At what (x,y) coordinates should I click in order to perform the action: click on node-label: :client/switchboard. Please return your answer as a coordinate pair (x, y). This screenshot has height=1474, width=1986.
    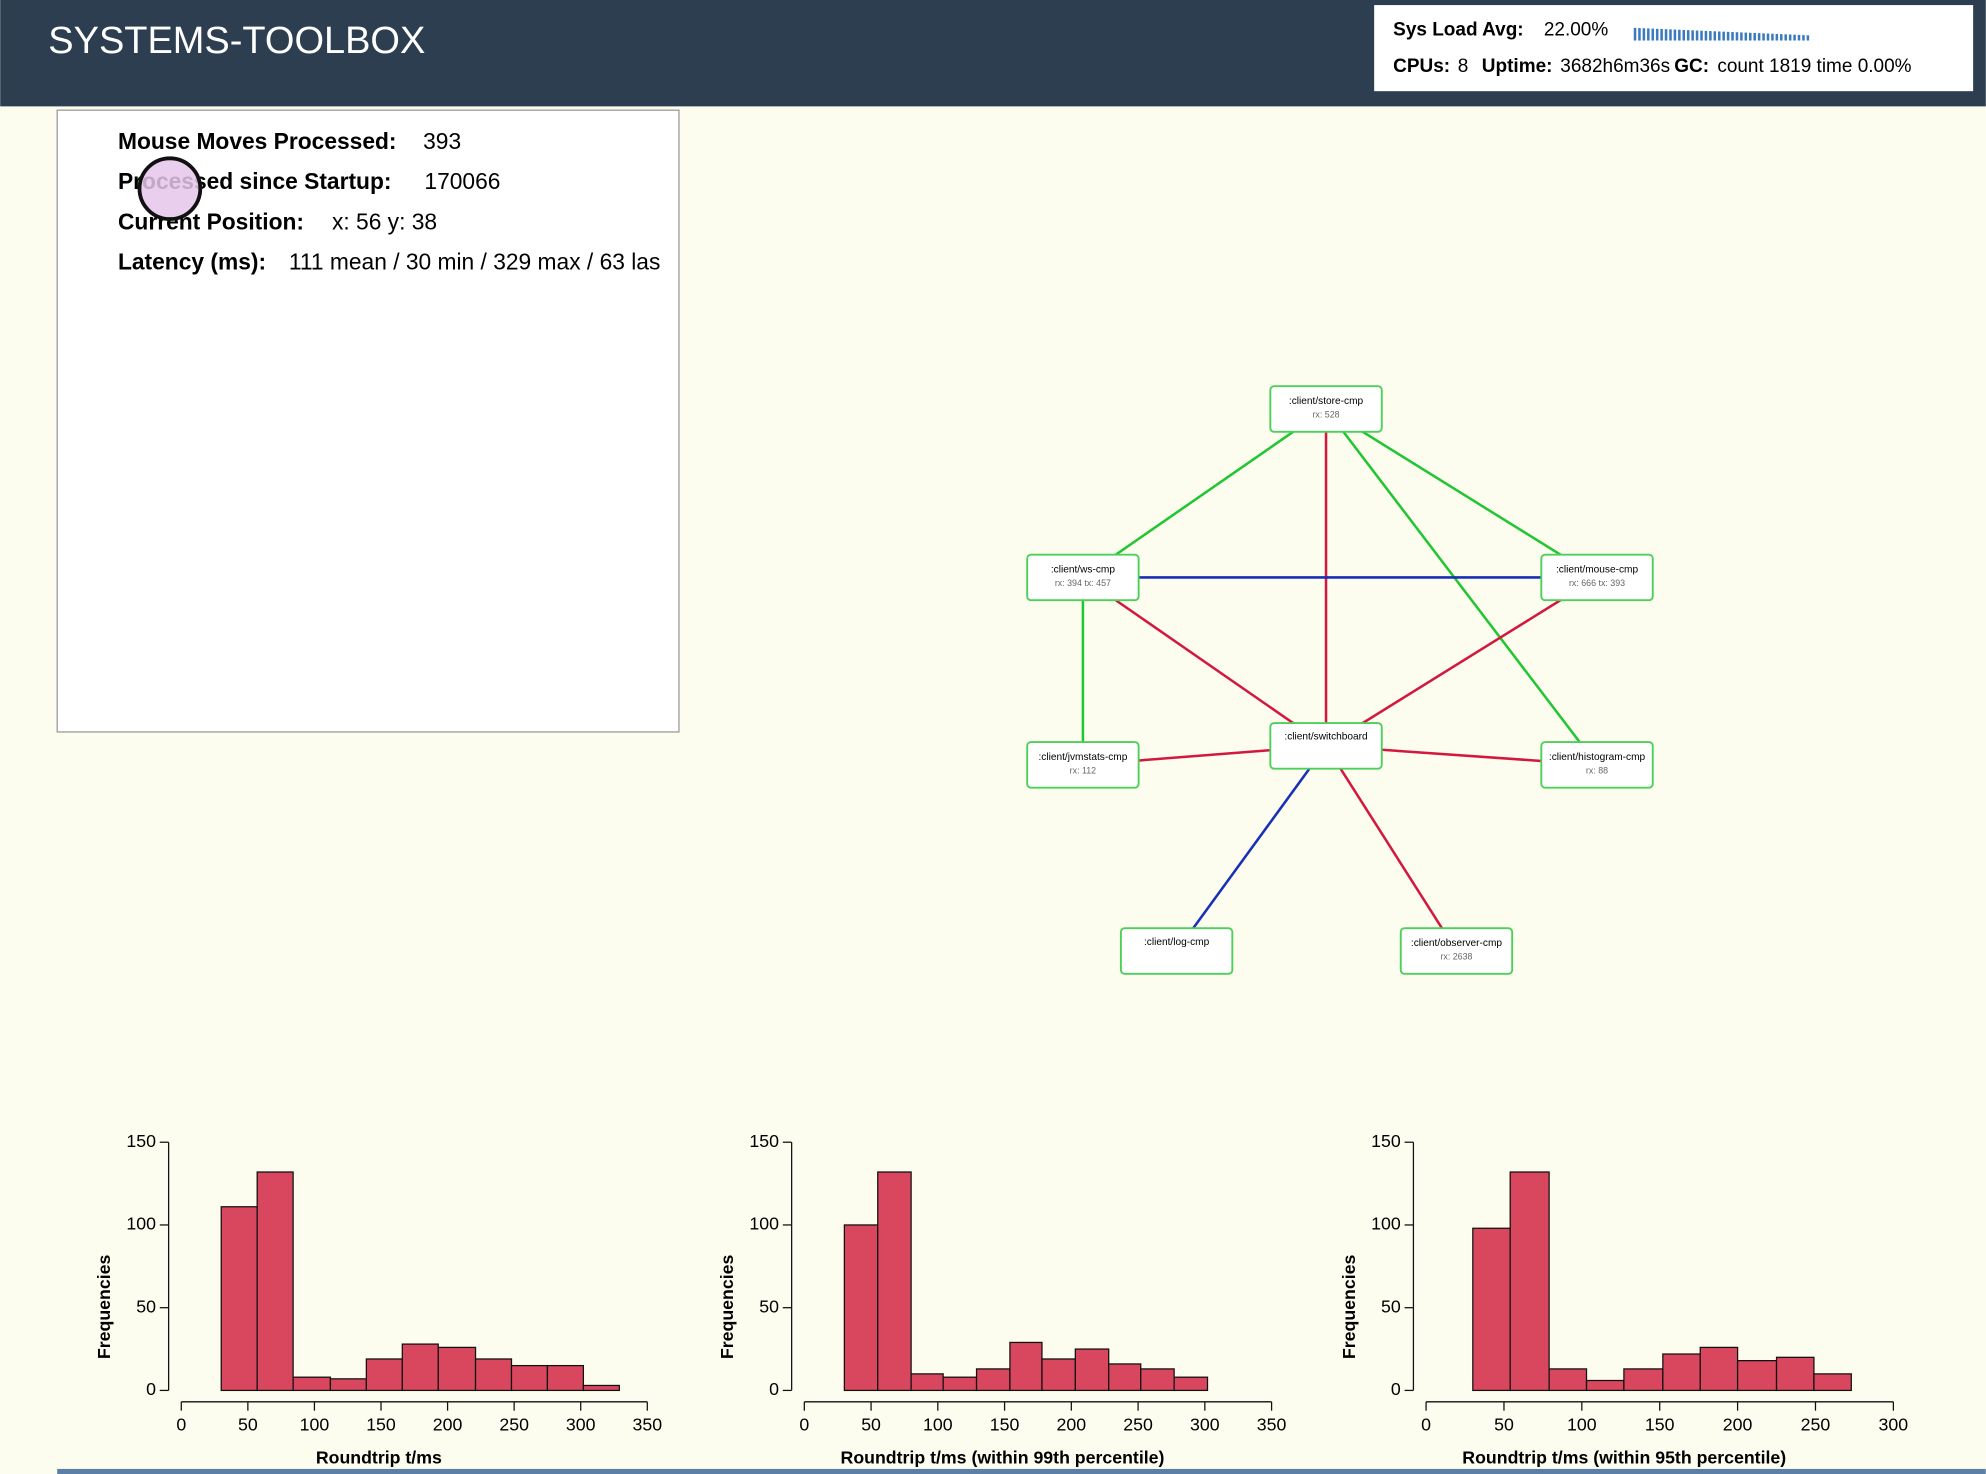
    Looking at the image, I should click on (1325, 737).